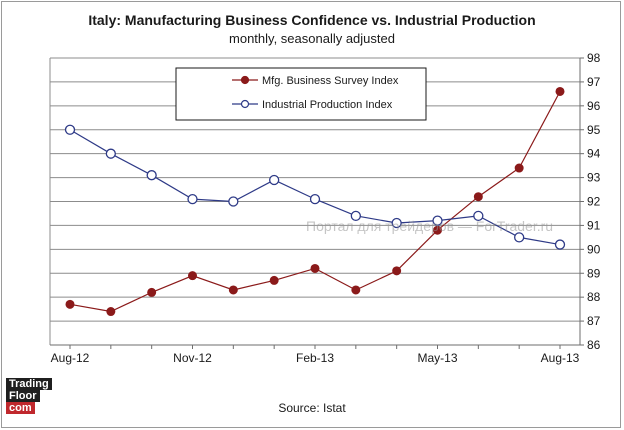  Describe the element at coordinates (594, 106) in the screenshot. I see `y-tick-label: 96` at that location.